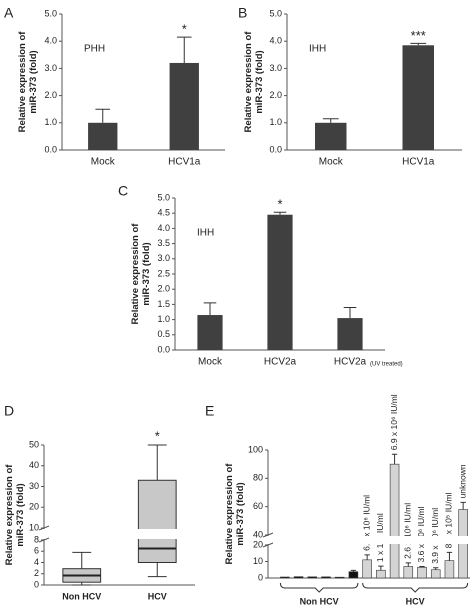 Image resolution: width=474 pixels, height=610 pixels. Describe the element at coordinates (36, 539) in the screenshot. I see `y-tick-label: 8` at that location.